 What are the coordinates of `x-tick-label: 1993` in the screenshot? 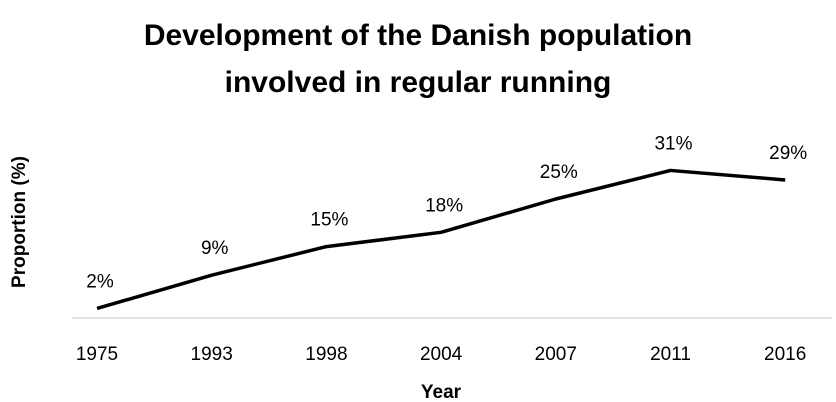 It's located at (212, 354).